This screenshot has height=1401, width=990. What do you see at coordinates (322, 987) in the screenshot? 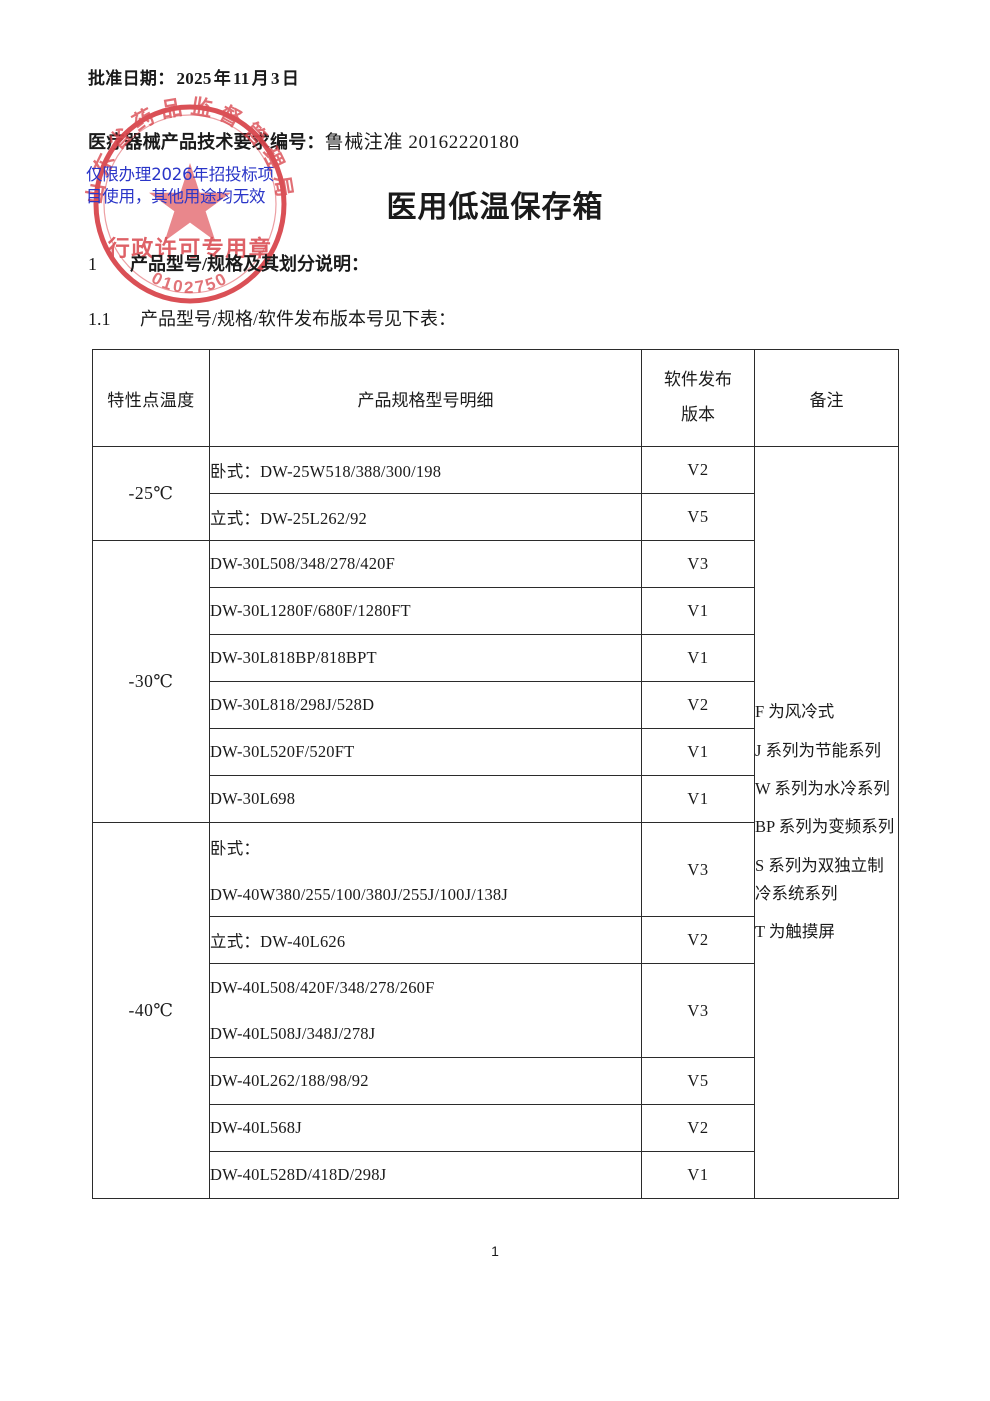
I see `model-line: DW-40L508/420F/348/278/260F` at bounding box center [322, 987].